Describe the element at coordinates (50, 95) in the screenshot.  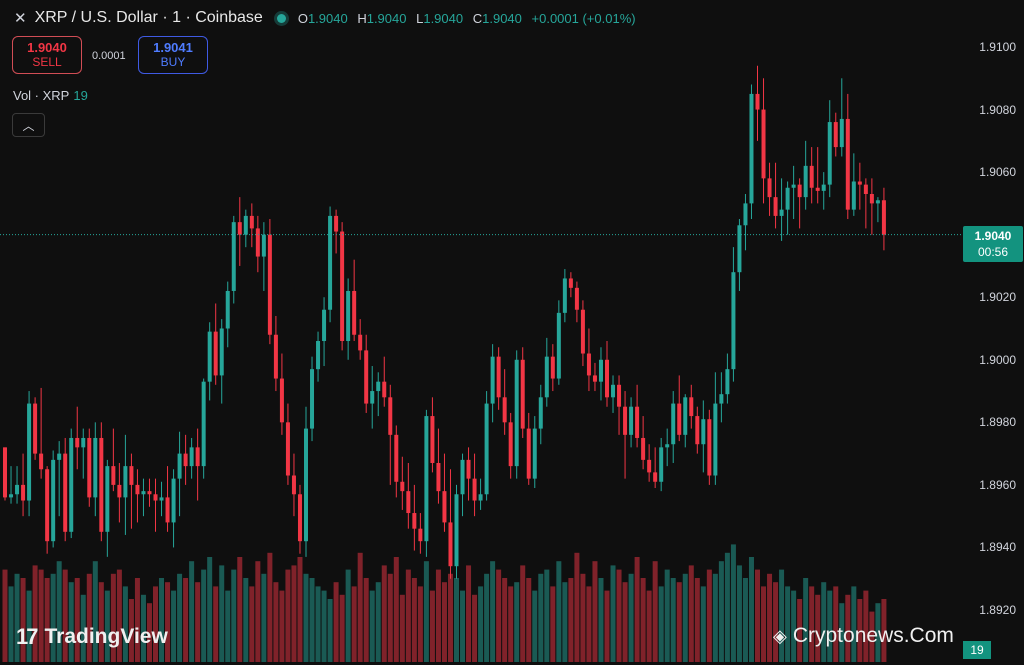
I see `volume-legend: Vol · XRP 19` at that location.